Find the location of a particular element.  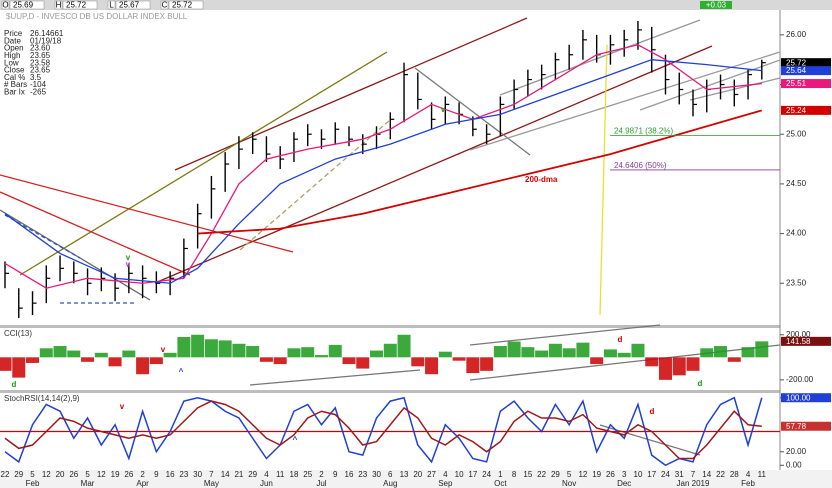

info-value: 26.14661 is located at coordinates (47, 33).